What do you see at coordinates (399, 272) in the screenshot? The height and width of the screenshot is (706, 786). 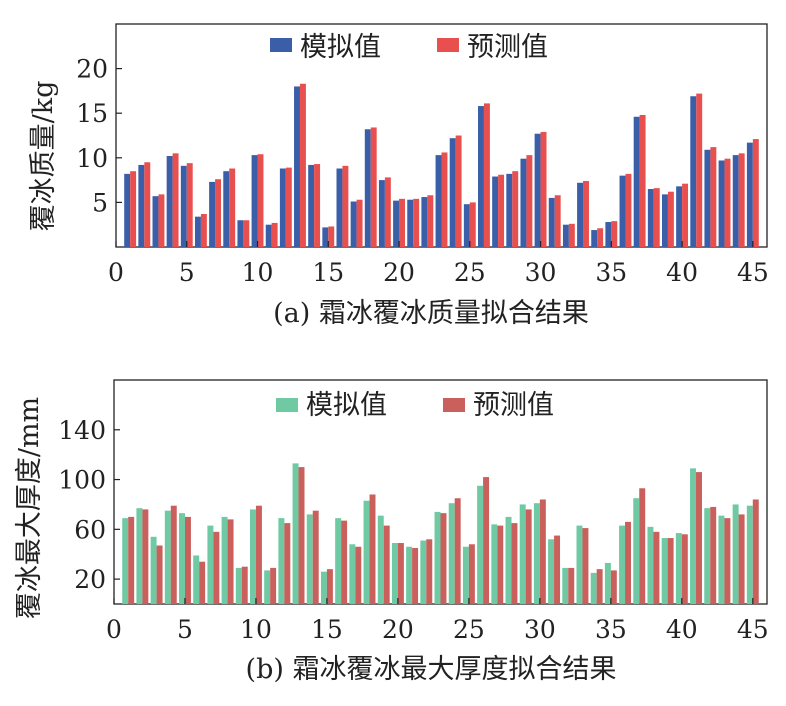 I see `mass-x-tick-label: 20` at bounding box center [399, 272].